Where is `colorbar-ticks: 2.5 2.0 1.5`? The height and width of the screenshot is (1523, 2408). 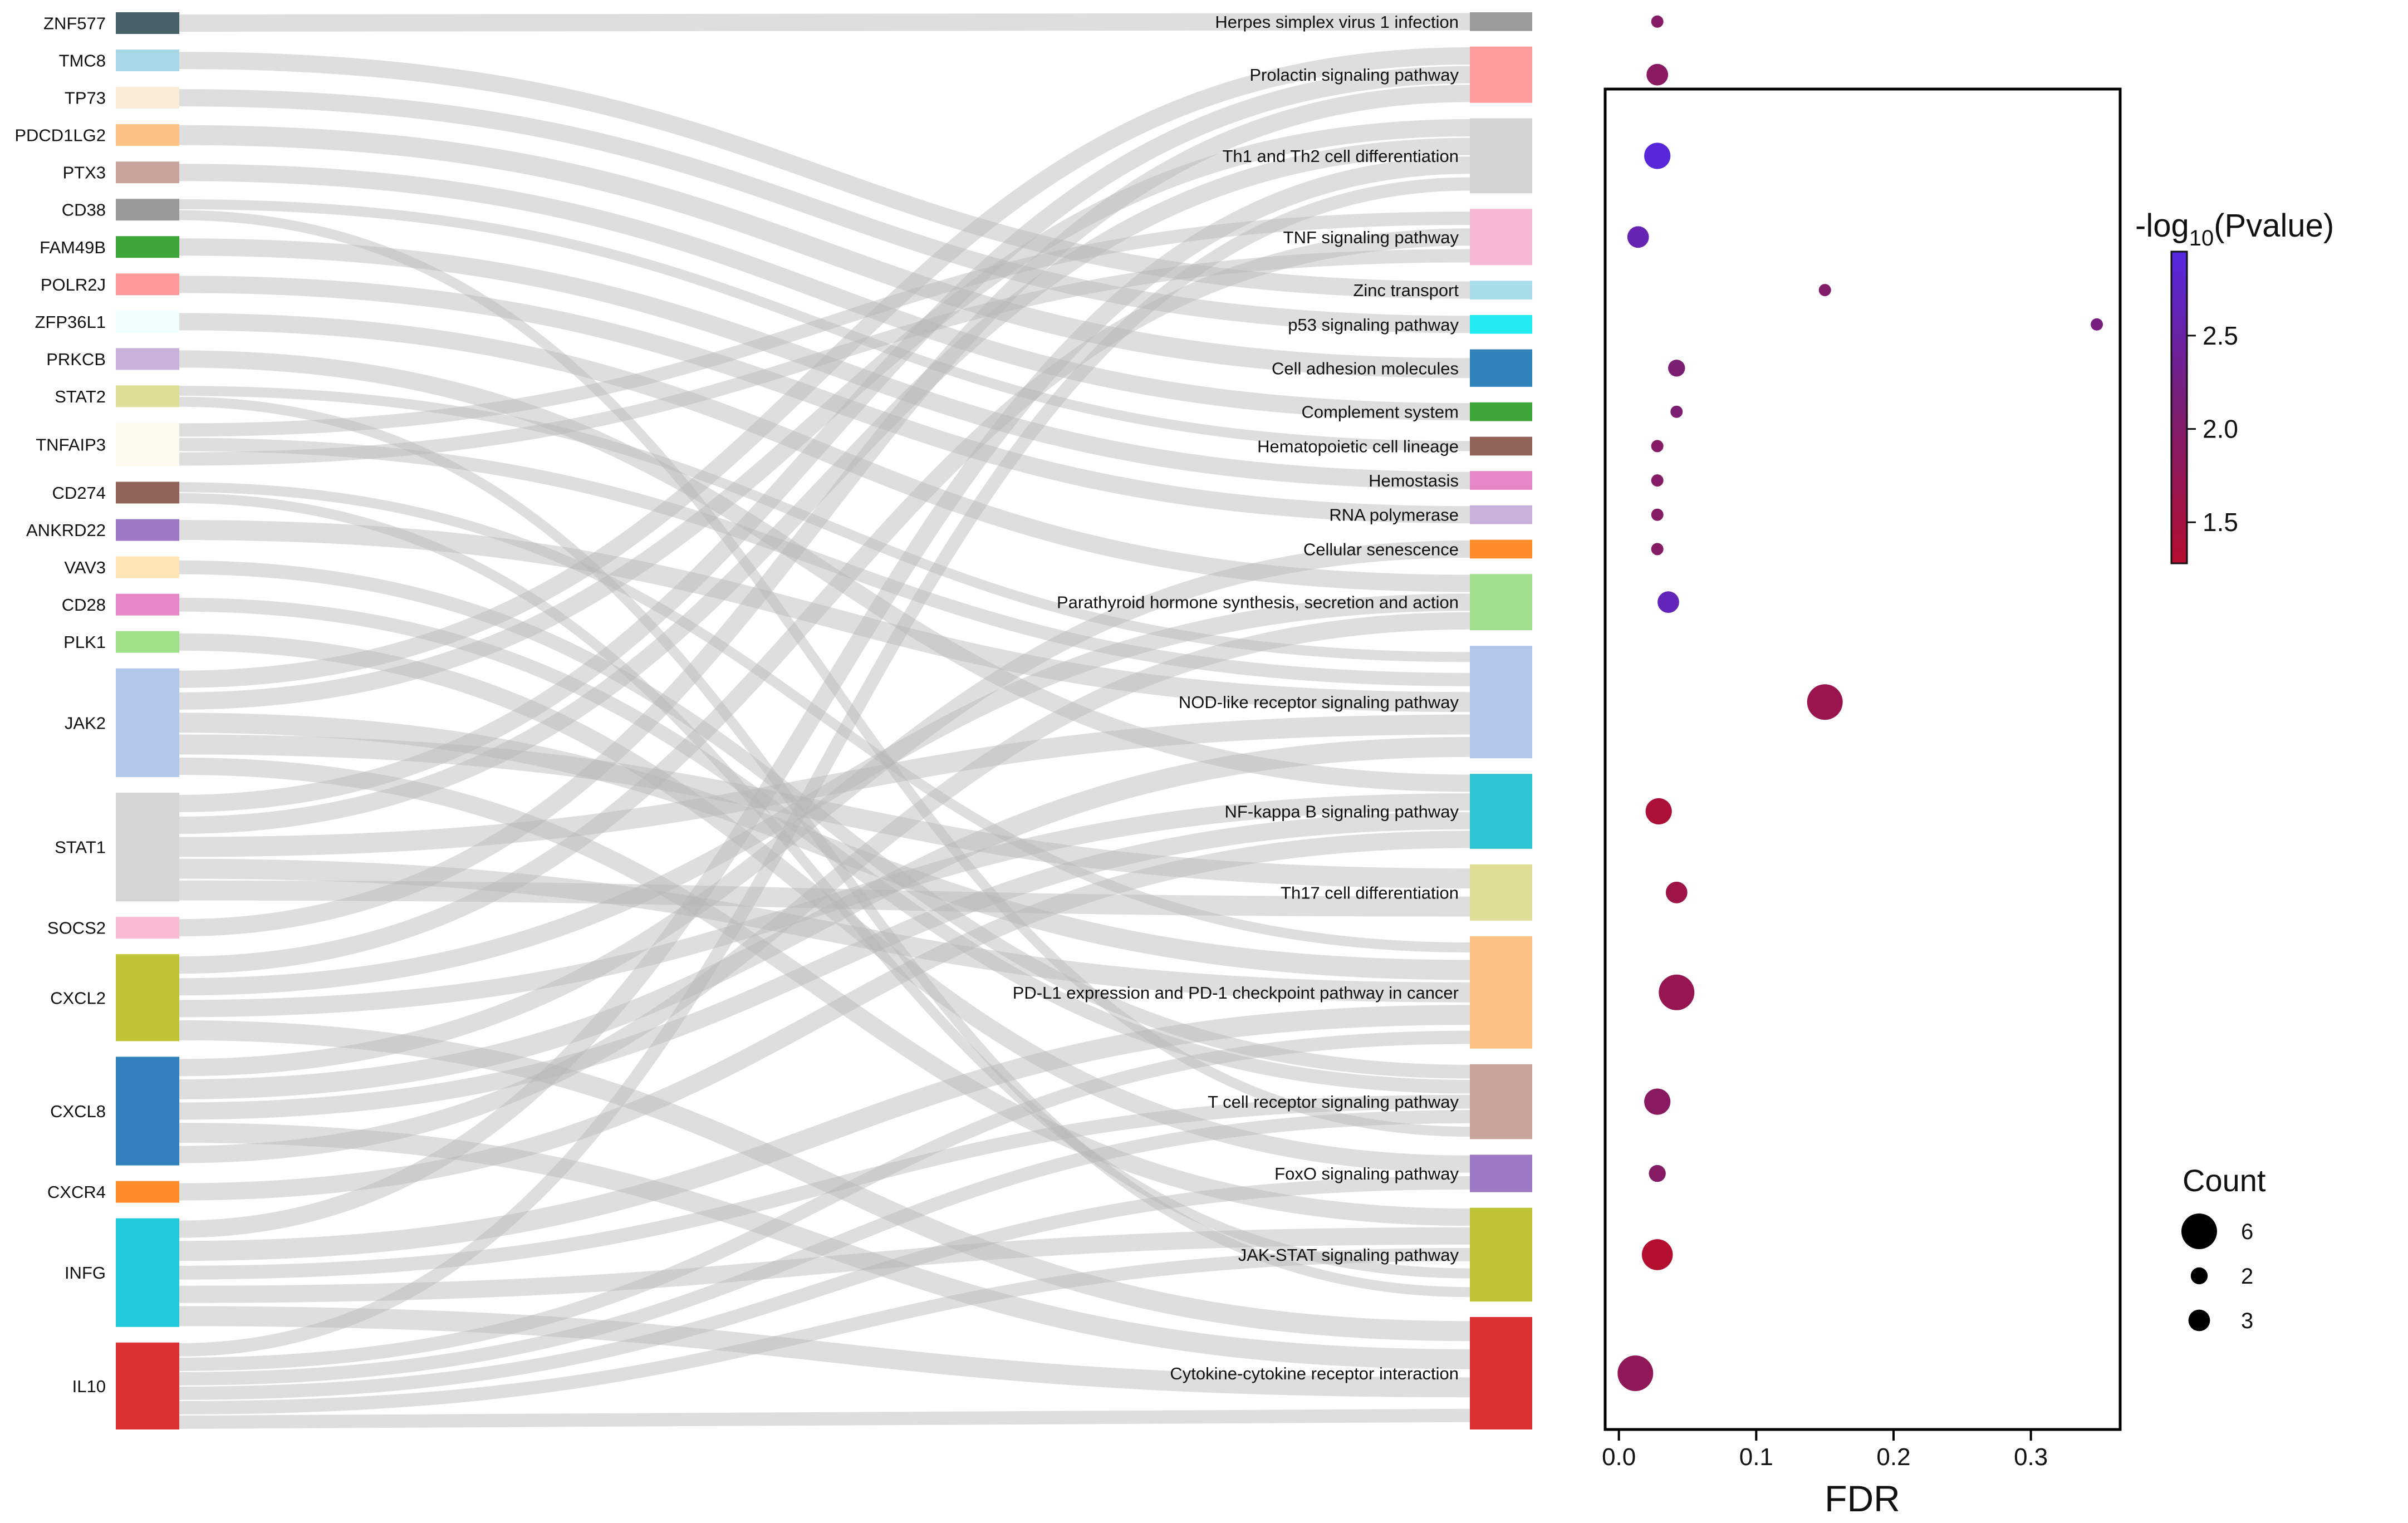
colorbar-ticks: 2.5 2.0 1.5 is located at coordinates (2213, 429).